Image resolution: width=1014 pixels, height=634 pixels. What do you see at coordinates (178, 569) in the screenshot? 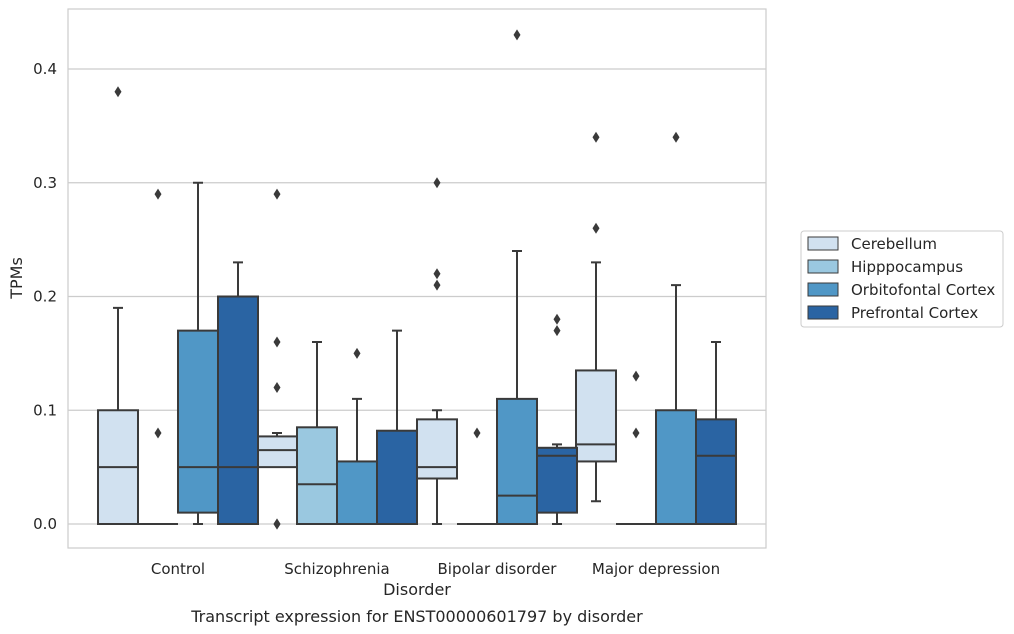
I see `x-tick-label: Control` at bounding box center [178, 569].